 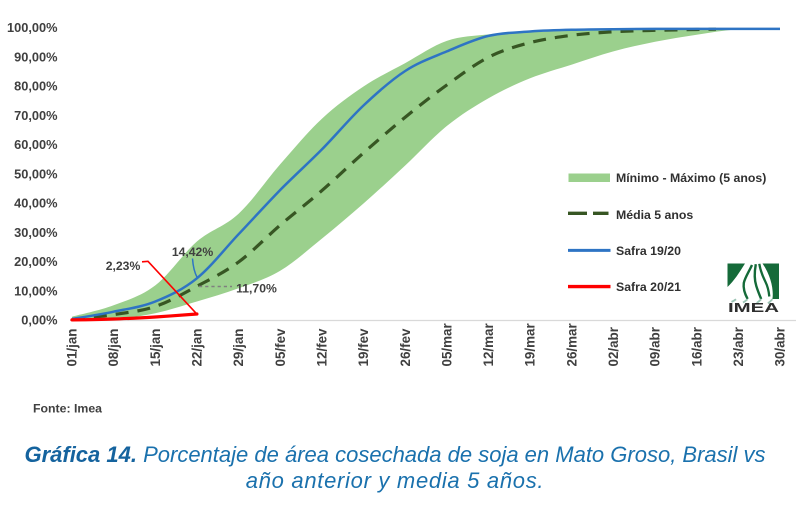 What do you see at coordinates (113, 348) in the screenshot?
I see `svg-text: 08/jan` at bounding box center [113, 348].